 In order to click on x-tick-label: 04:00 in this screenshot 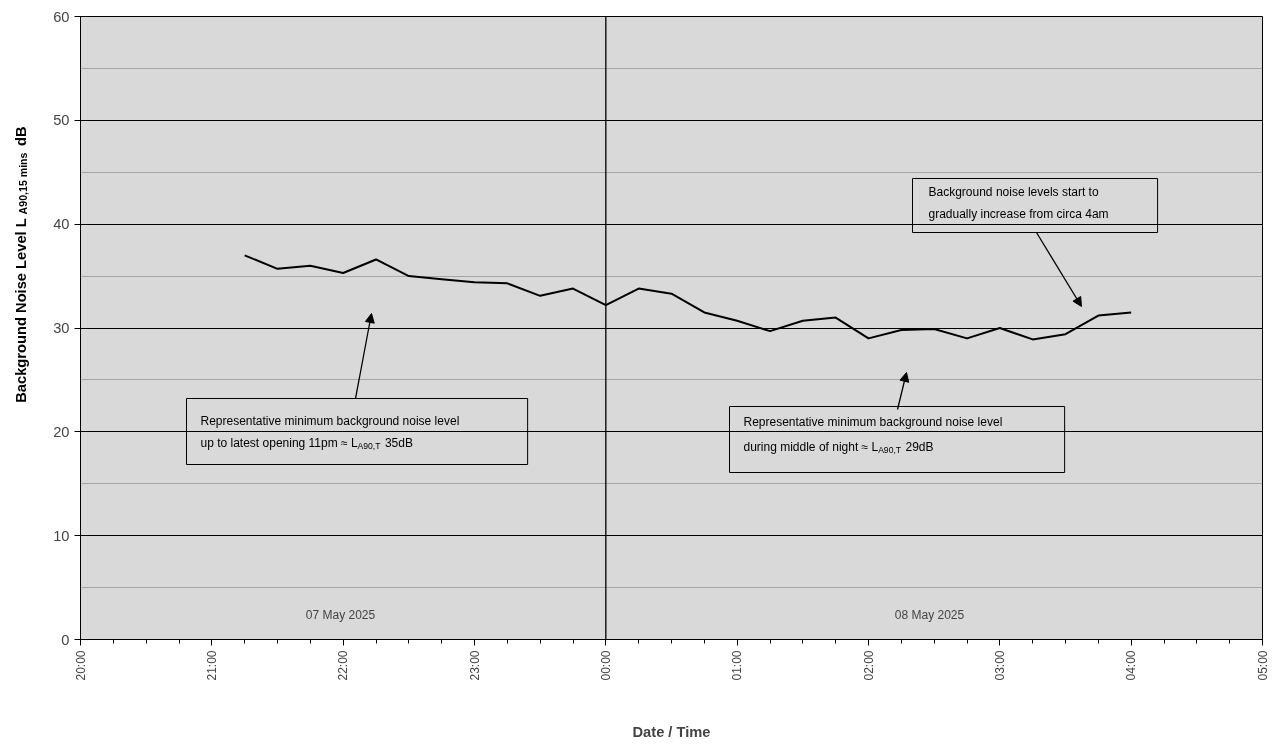, I will do `click(1131, 665)`.